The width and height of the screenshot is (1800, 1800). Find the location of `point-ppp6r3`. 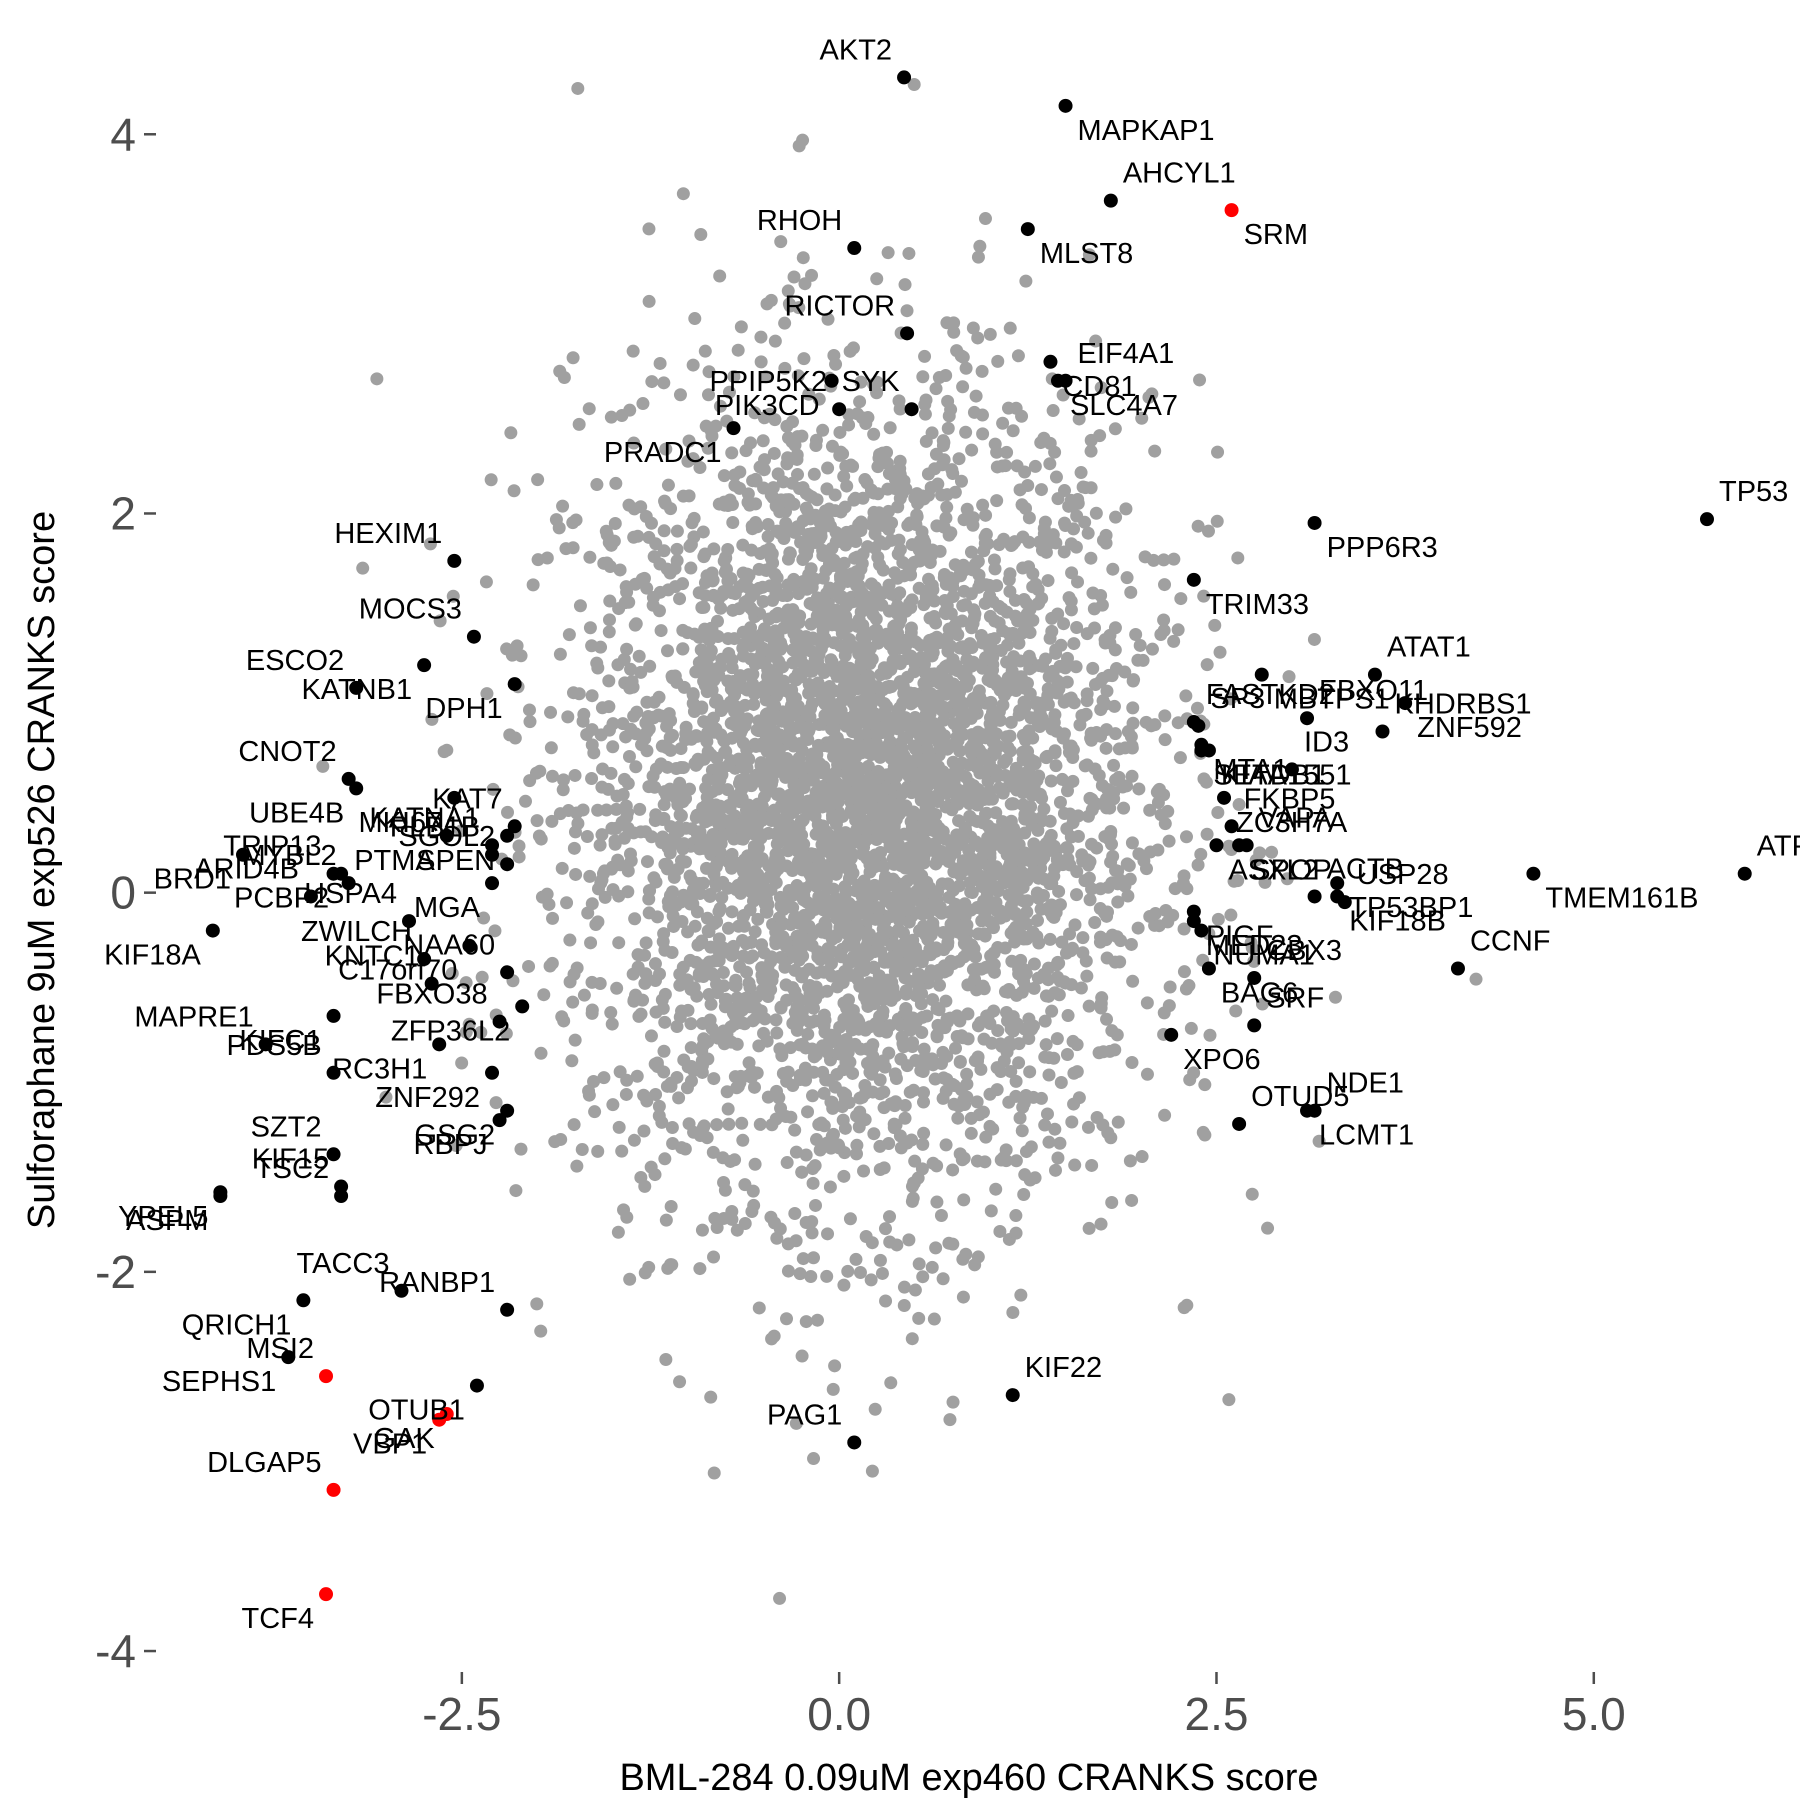

point-ppp6r3 is located at coordinates (1314, 522).